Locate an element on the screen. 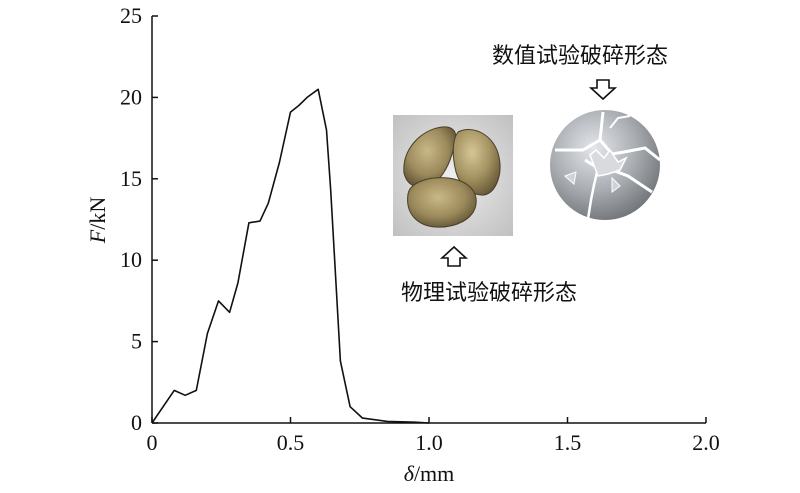  y-tick-label: 10 is located at coordinates (131, 259).